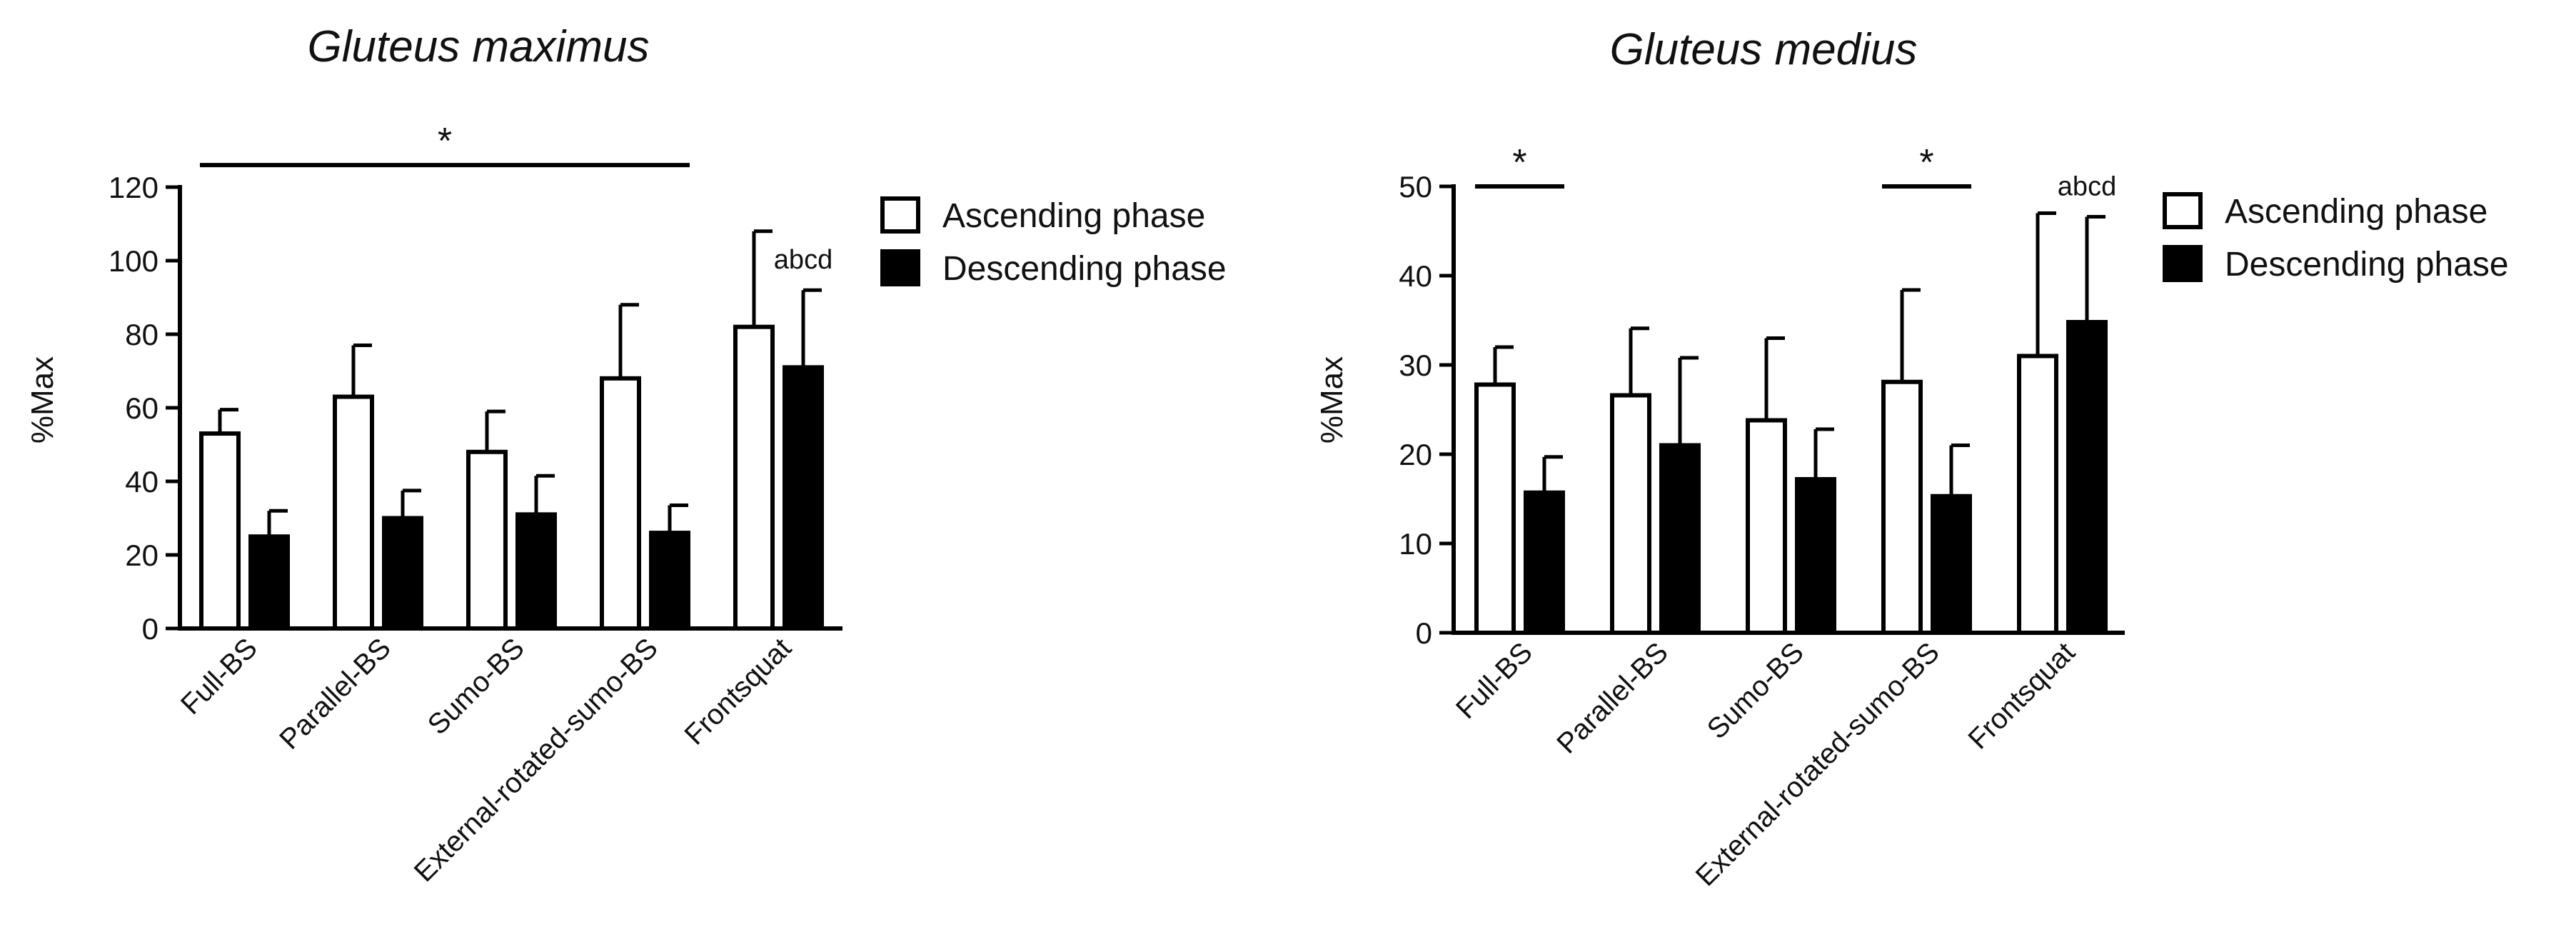 The height and width of the screenshot is (937, 2576). Describe the element at coordinates (1415, 187) in the screenshot. I see `y-tick-label: 50` at that location.